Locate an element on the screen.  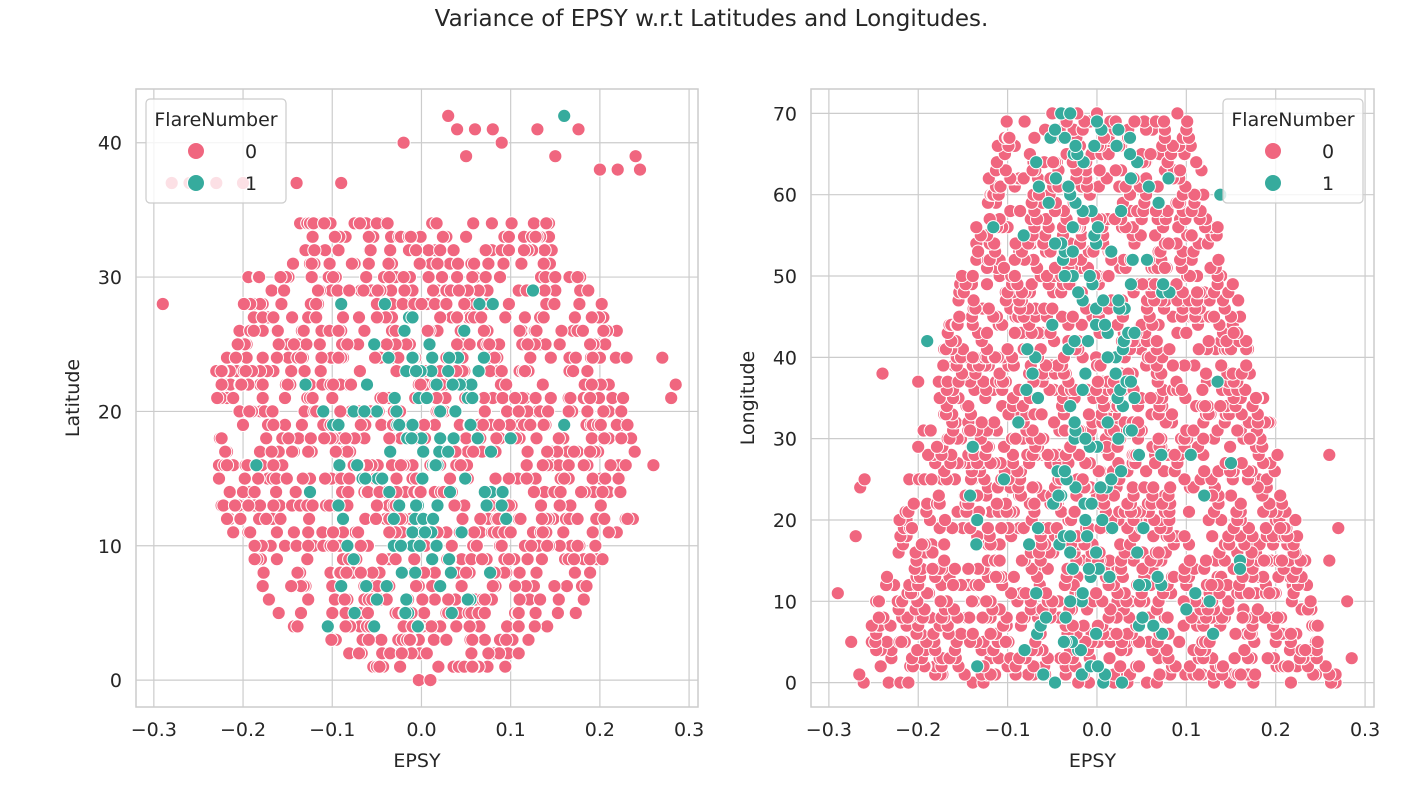
longitude-y-tick-label: 60 is located at coordinates (785, 196).